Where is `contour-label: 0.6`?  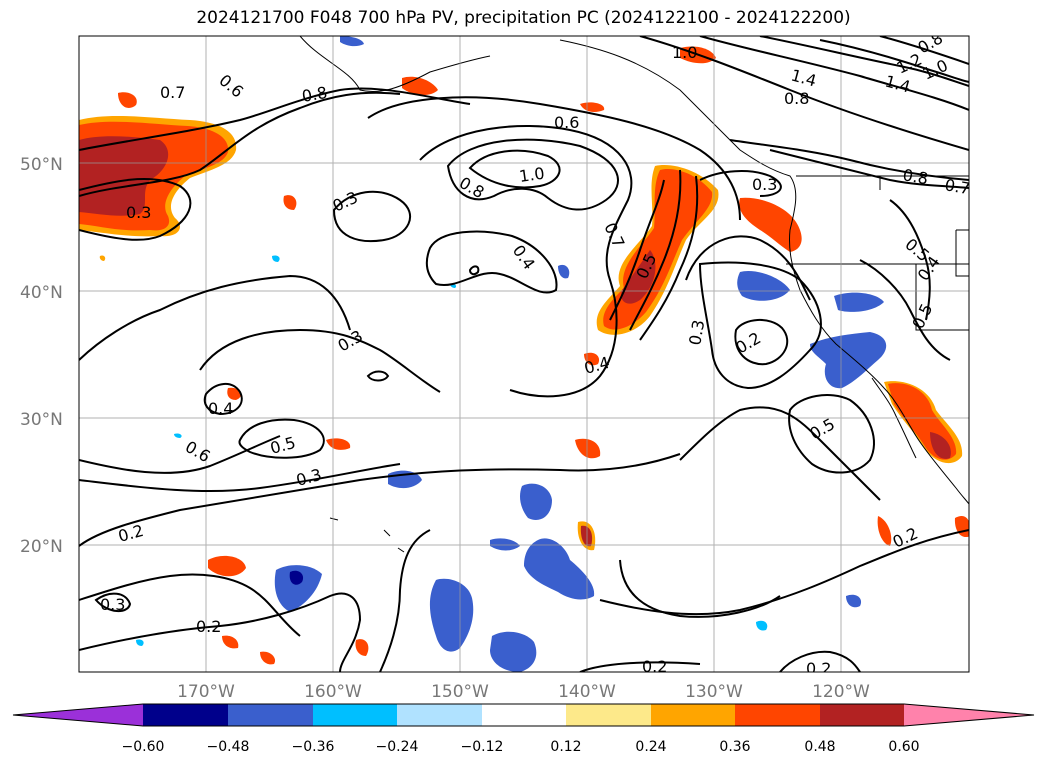
contour-label: 0.6 is located at coordinates (566, 122).